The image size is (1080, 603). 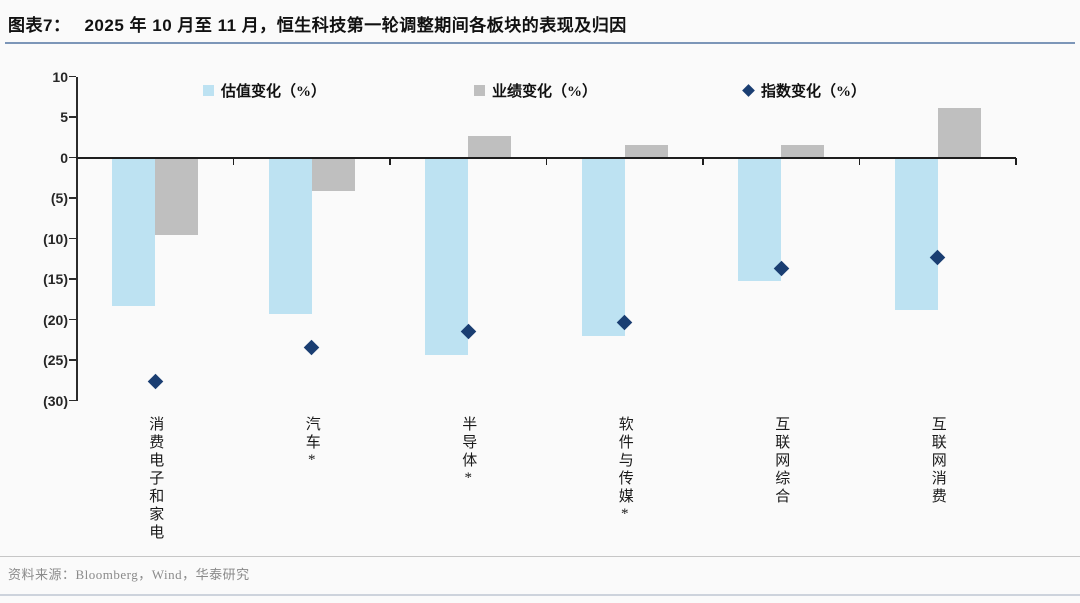 I want to click on legend-label: 指数变化（%）, so click(x=814, y=91).